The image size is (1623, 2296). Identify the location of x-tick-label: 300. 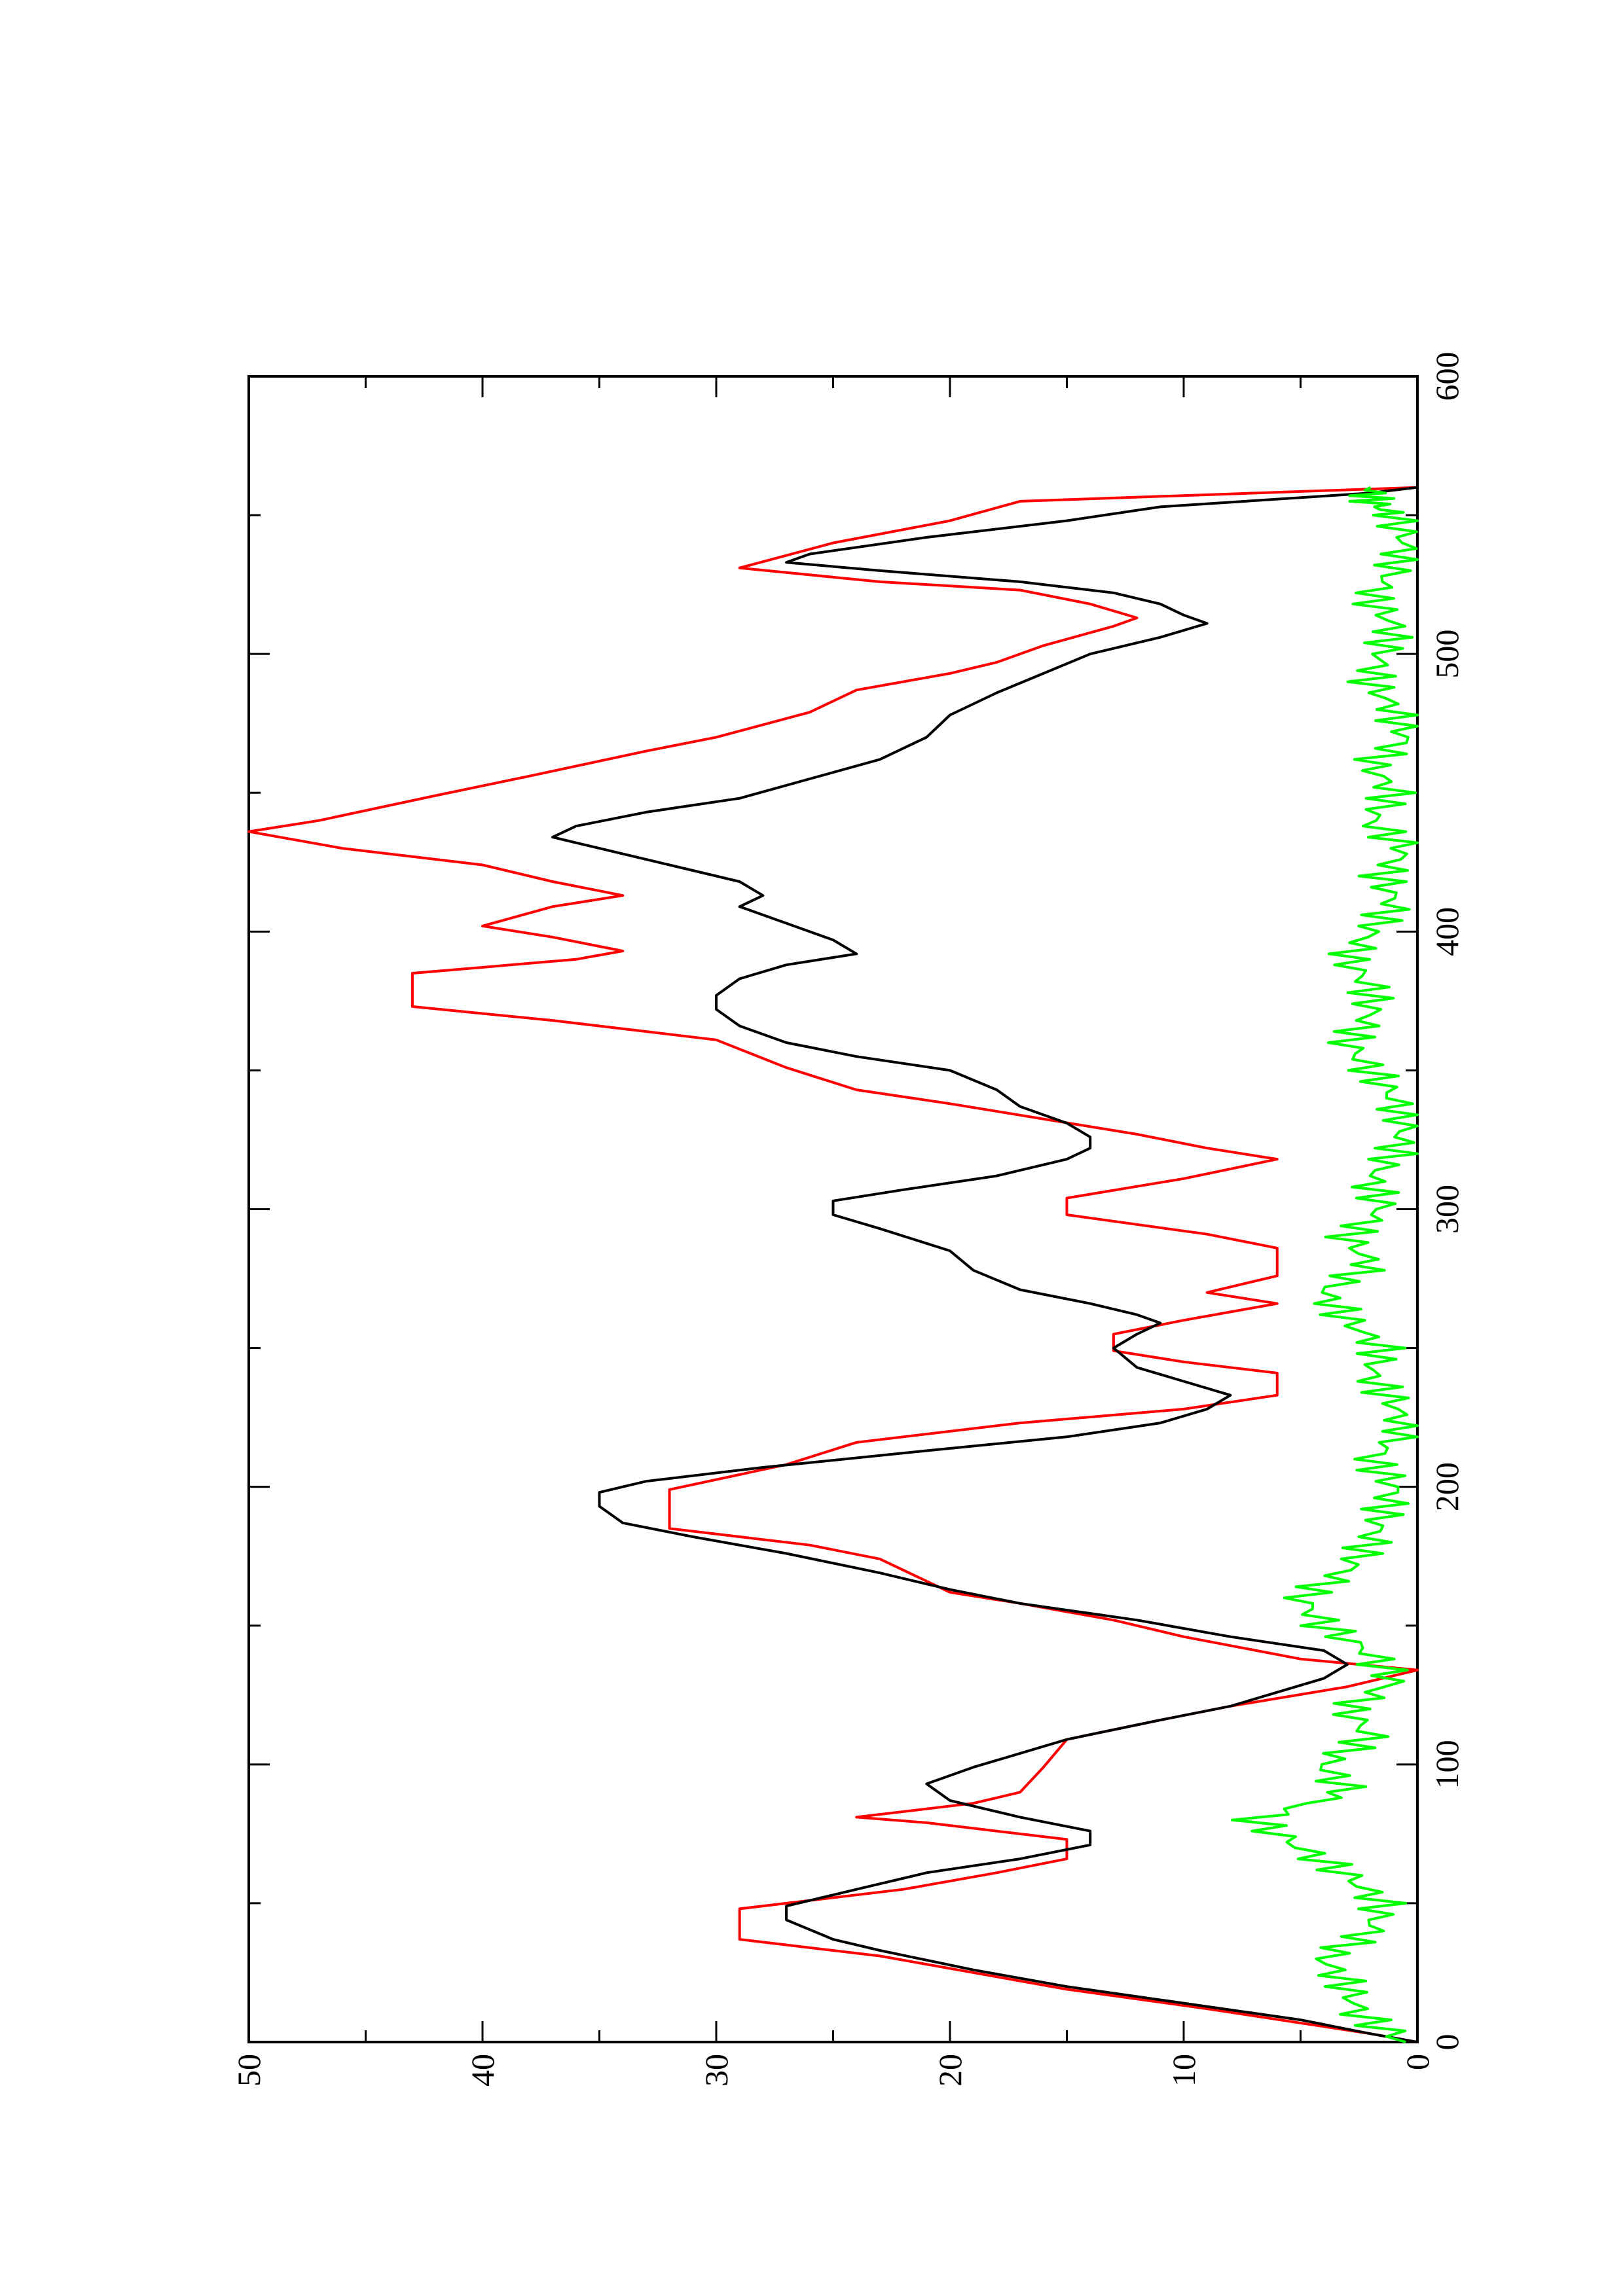
(1447, 1209).